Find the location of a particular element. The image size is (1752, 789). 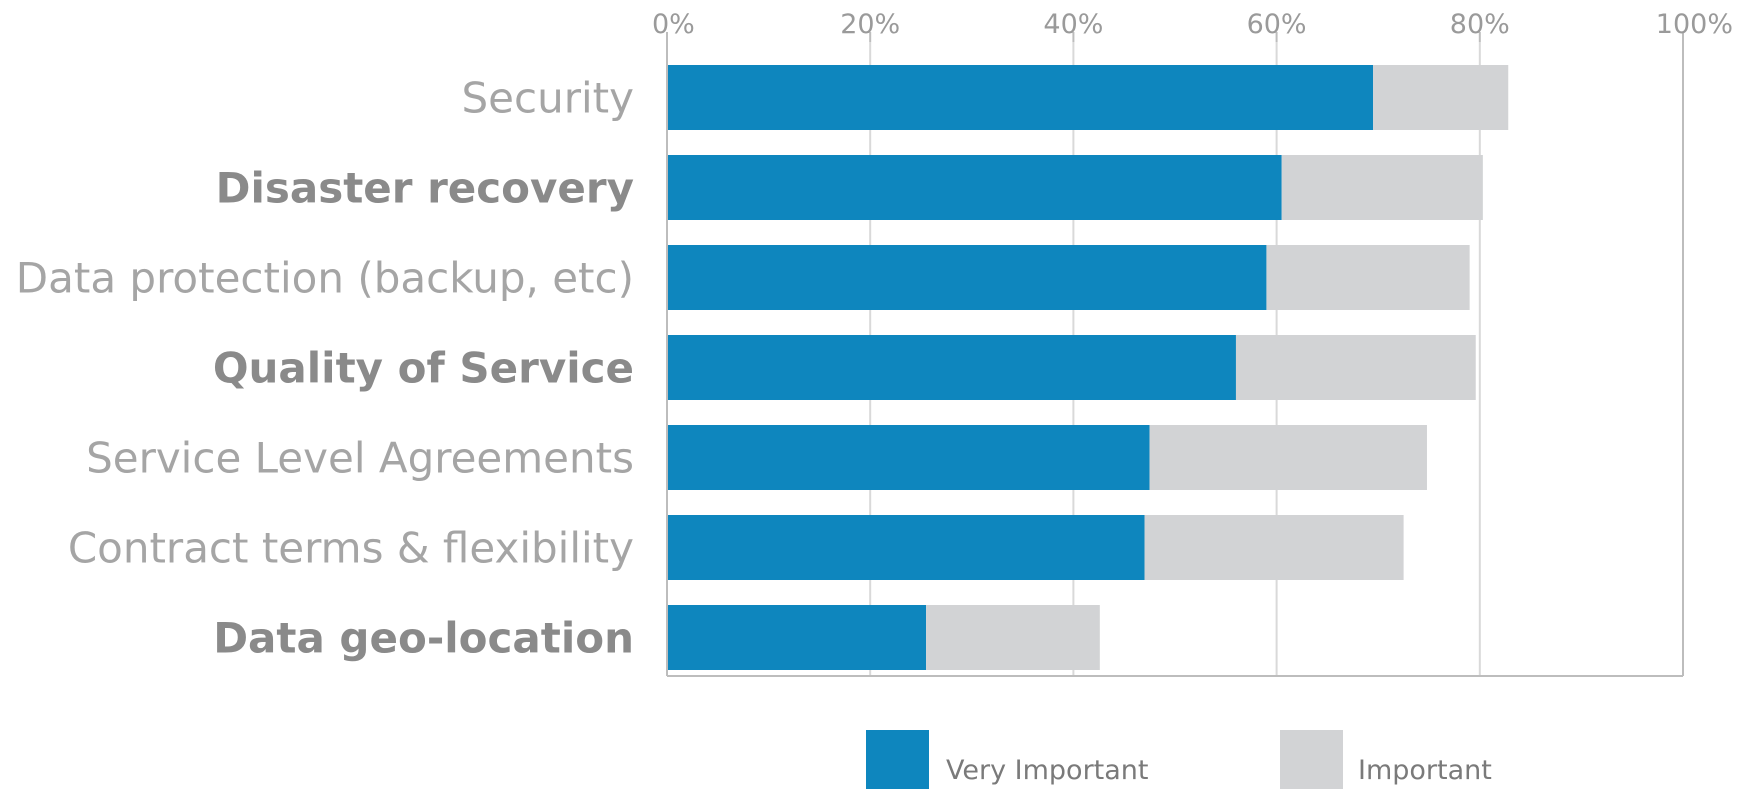

x-axis-ticks: 0% 20% 40% 60% 80% 100% is located at coordinates (1192, 25).